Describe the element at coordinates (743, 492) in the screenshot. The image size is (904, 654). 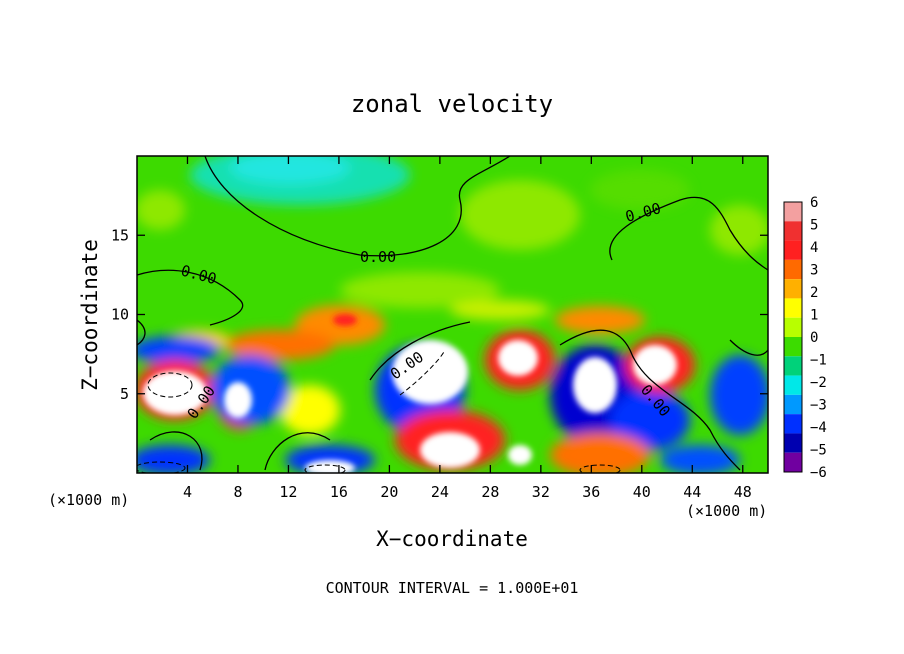
I see `x-tick-label: 48` at that location.